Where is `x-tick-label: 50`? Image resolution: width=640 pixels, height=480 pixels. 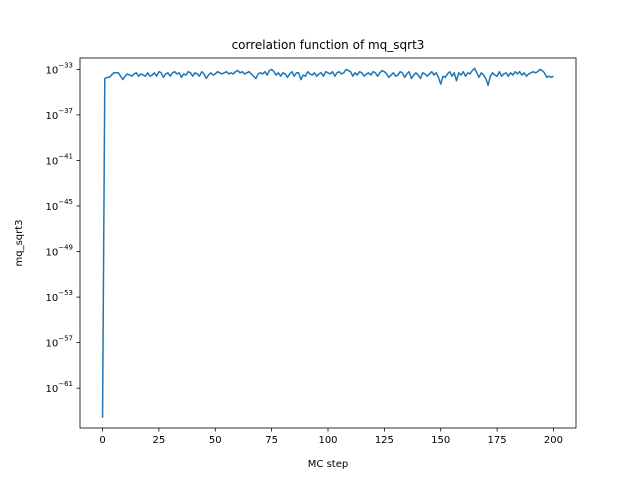
x-tick-label: 50 is located at coordinates (215, 440).